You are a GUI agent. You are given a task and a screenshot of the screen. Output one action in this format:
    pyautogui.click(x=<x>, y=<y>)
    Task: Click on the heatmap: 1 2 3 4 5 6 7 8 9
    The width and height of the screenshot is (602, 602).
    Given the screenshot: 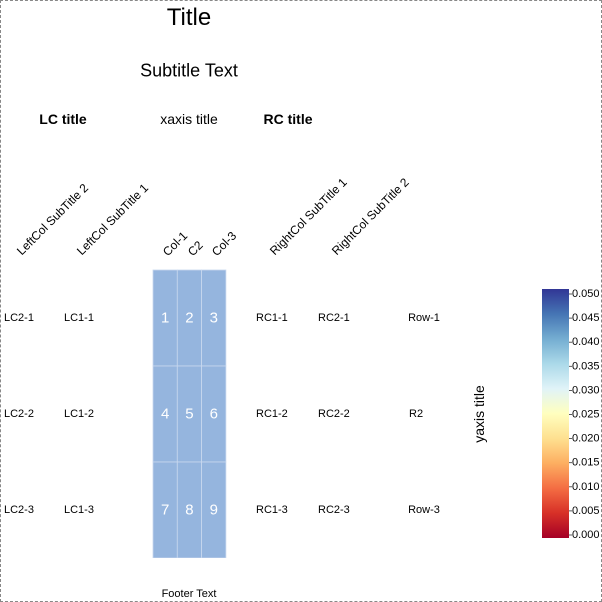 What is the action you would take?
    pyautogui.click(x=189, y=413)
    